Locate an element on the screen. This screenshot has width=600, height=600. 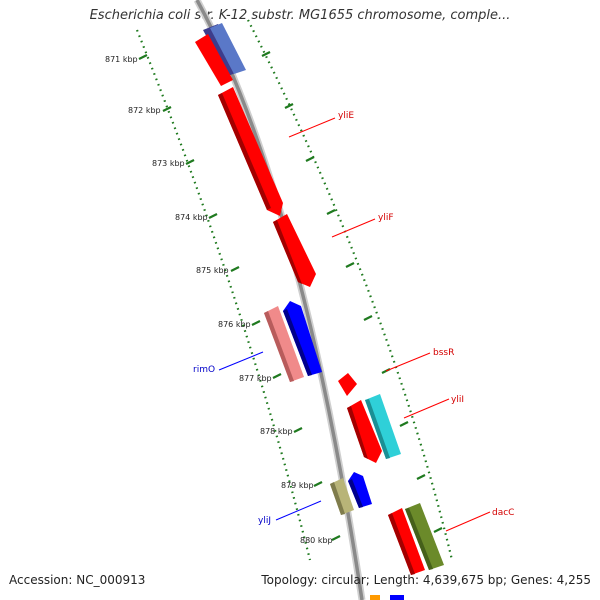
gene-feature-dacC-shade is located at coordinates (401, 544).